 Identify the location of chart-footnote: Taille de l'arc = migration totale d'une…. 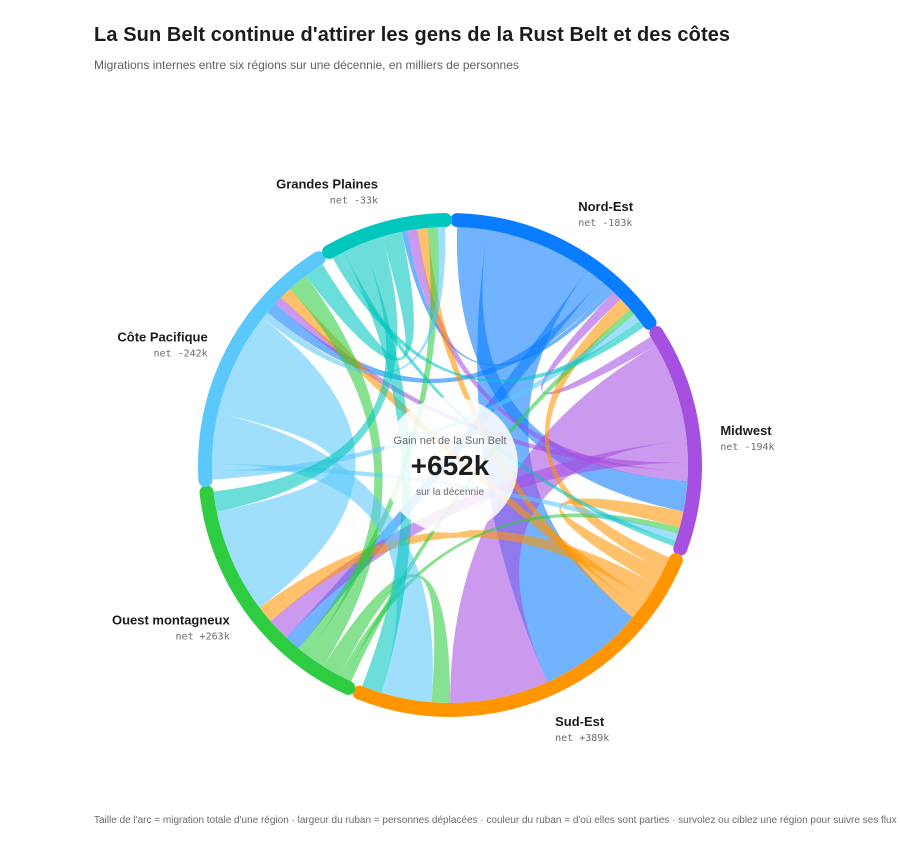
(495, 820).